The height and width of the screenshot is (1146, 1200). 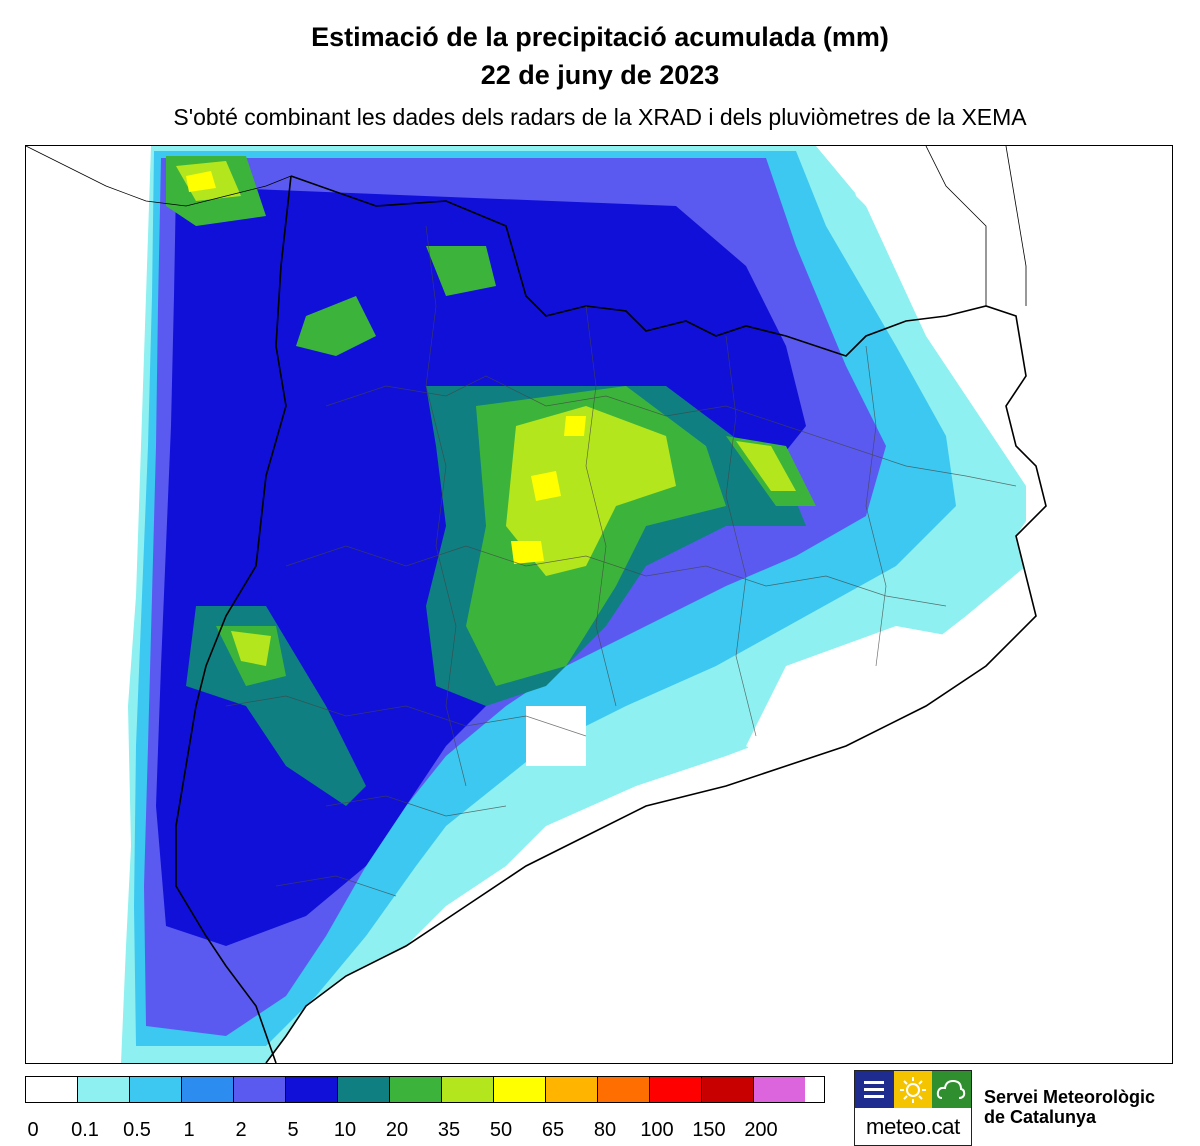 I want to click on legend-label: 1, so click(x=189, y=1130).